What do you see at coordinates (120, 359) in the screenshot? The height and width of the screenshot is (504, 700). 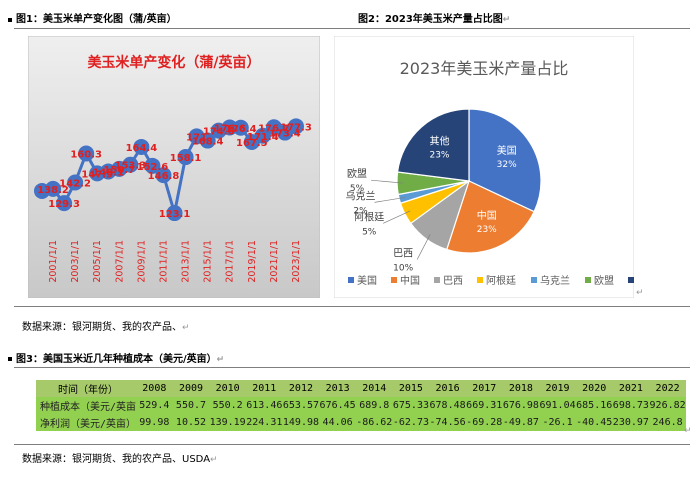 I see `fig3-caption: 图3：美国玉米近几年种植成本（美元/英亩）↵` at bounding box center [120, 359].